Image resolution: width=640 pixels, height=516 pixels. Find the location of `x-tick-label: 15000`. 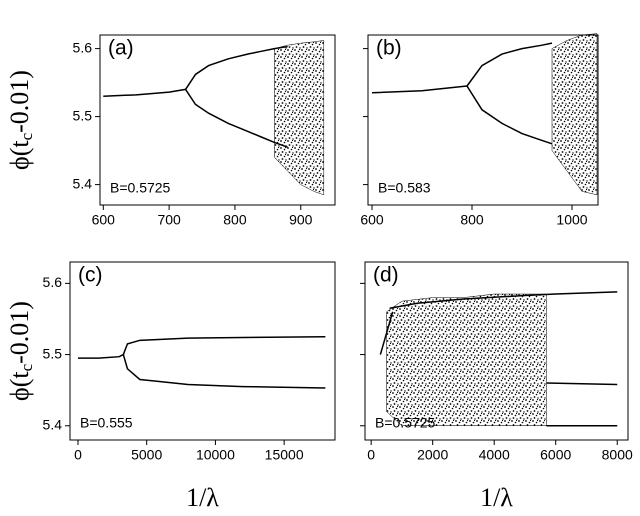

x-tick-label: 15000 is located at coordinates (284, 455).